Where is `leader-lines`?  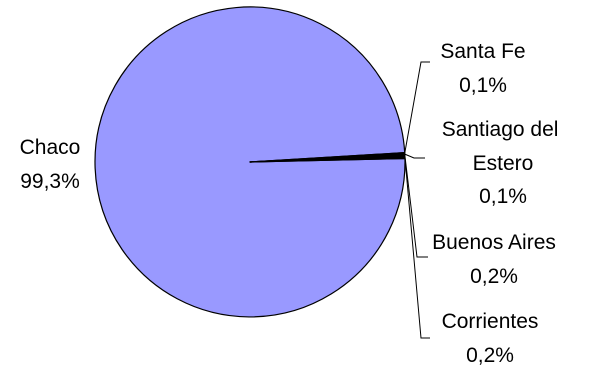 leader-lines is located at coordinates (417, 200).